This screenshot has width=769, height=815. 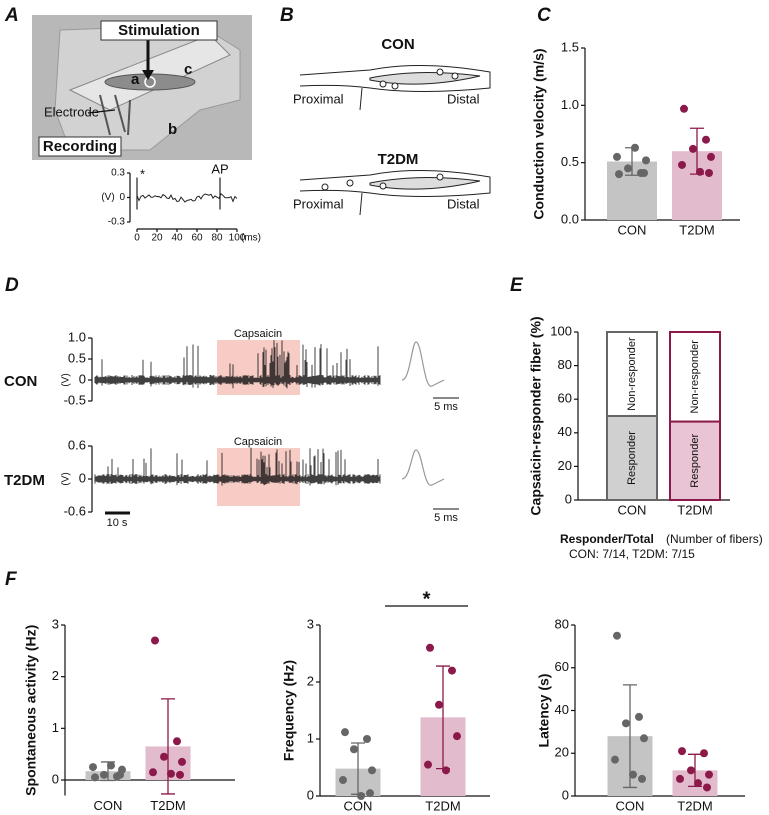 What do you see at coordinates (539, 133) in the screenshot?
I see `y-axis-title: Conduction velocity (m/s)` at bounding box center [539, 133].